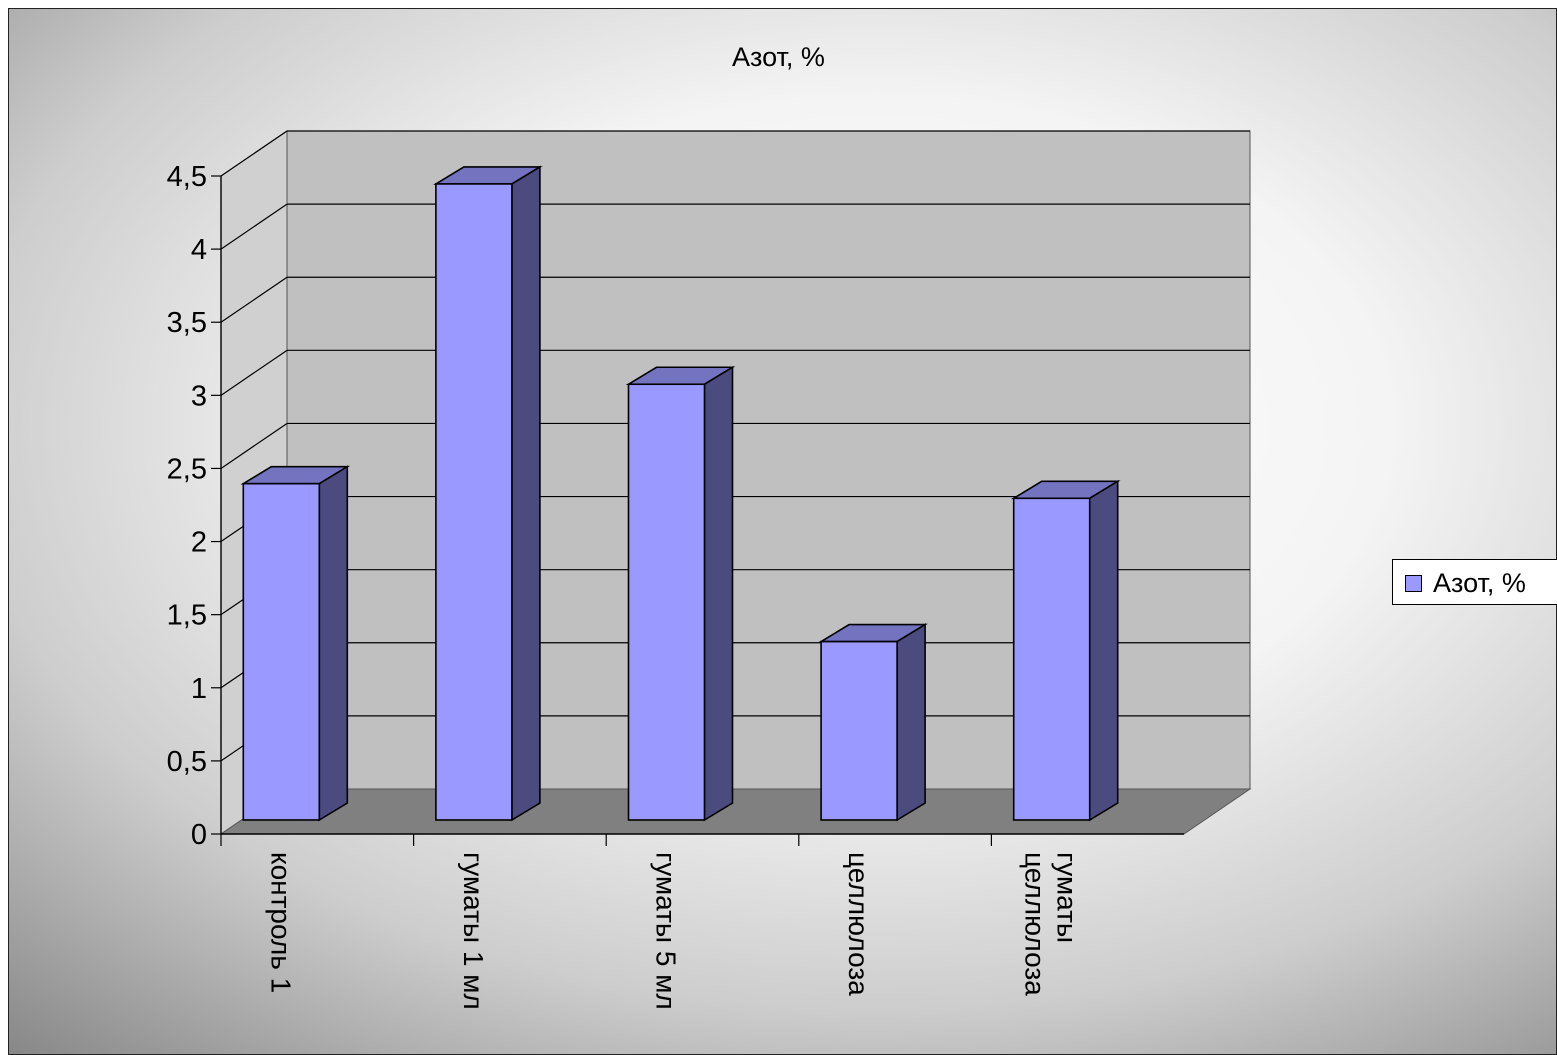  Describe the element at coordinates (1479, 583) in the screenshot. I see `legend-label: Азот, %` at that location.